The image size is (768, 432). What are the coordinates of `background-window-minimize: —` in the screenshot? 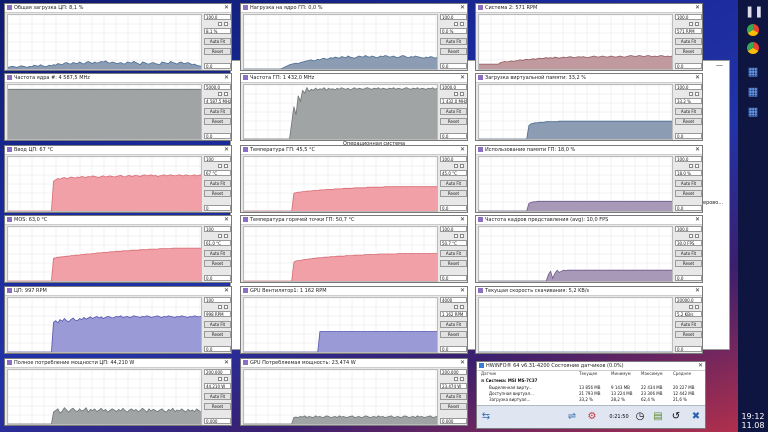 It's located at (719, 65).